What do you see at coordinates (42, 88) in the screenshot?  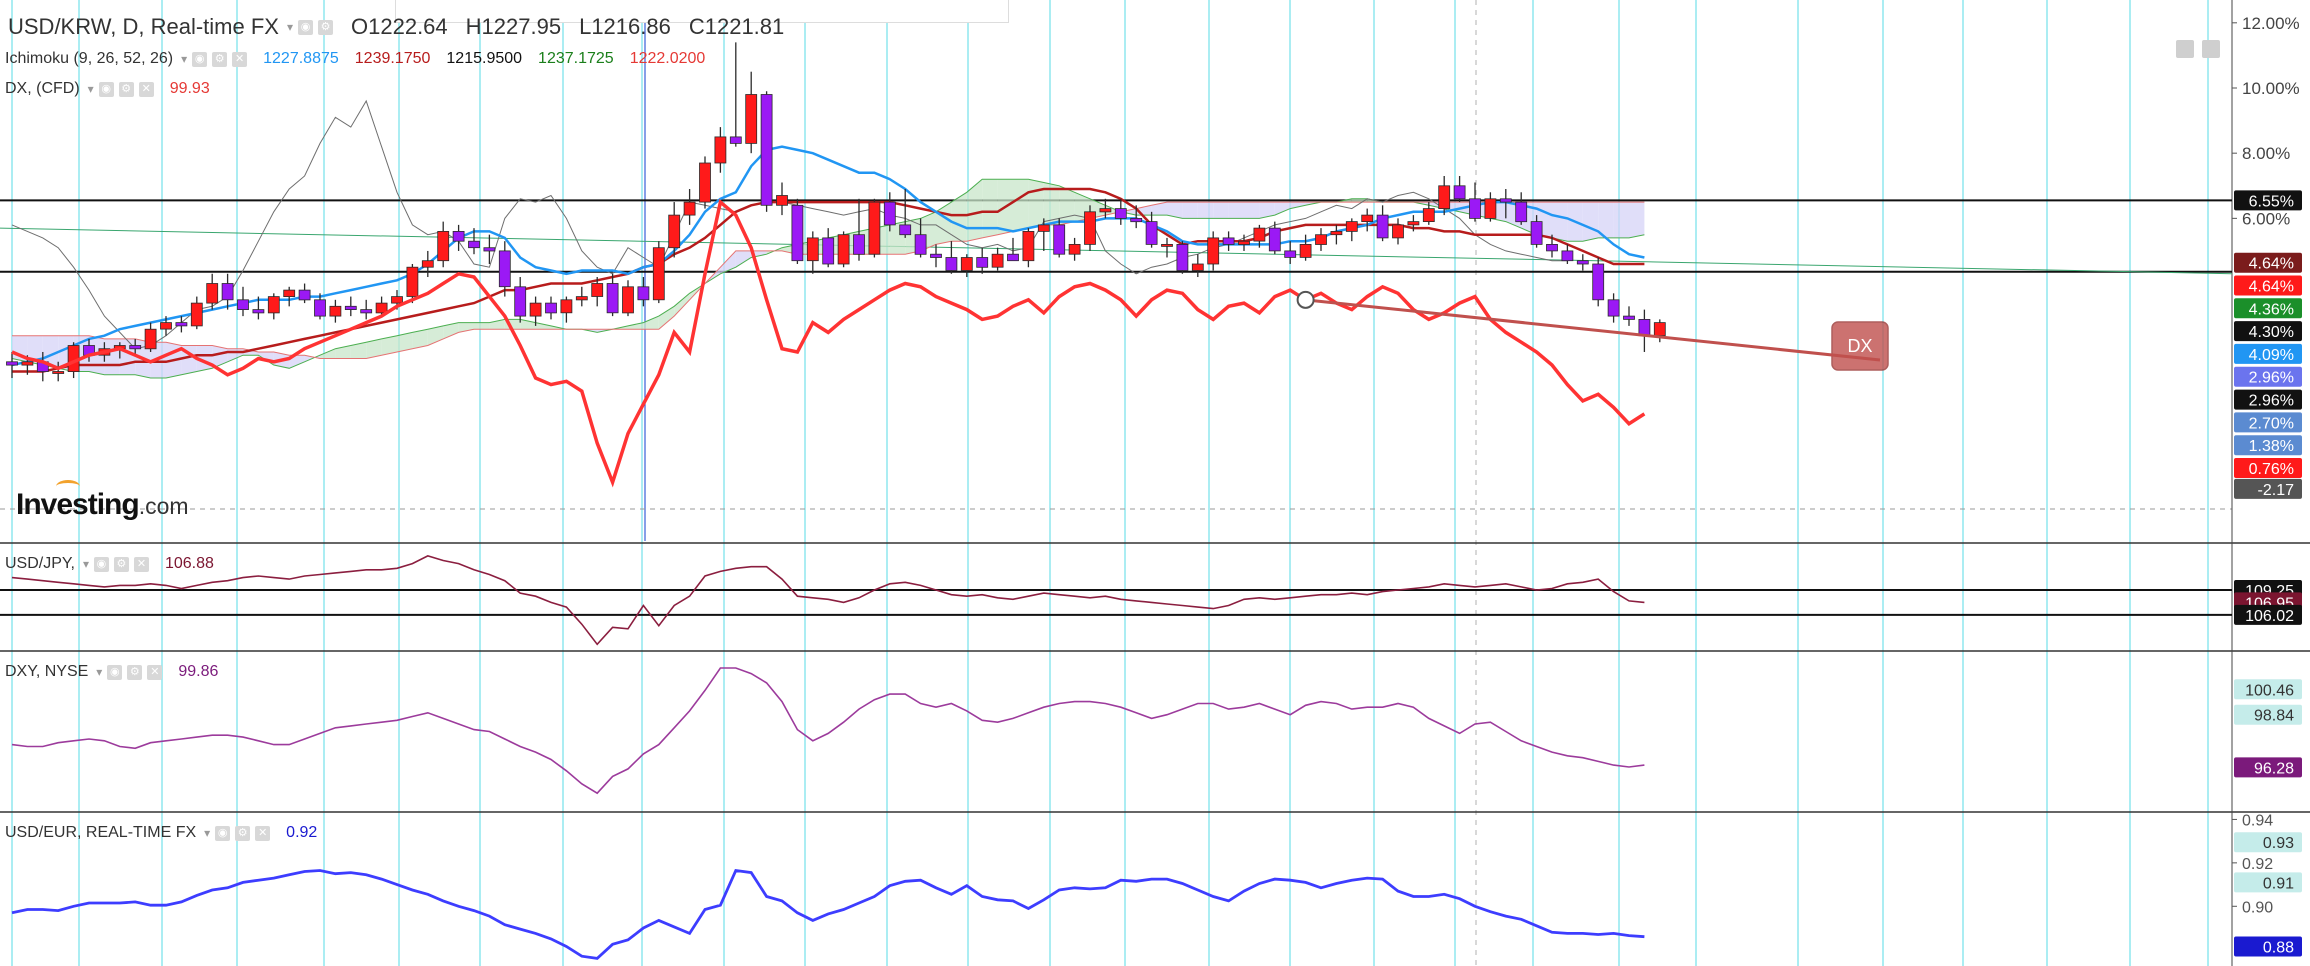 I see `dx-label: DX, (CFD)` at bounding box center [42, 88].